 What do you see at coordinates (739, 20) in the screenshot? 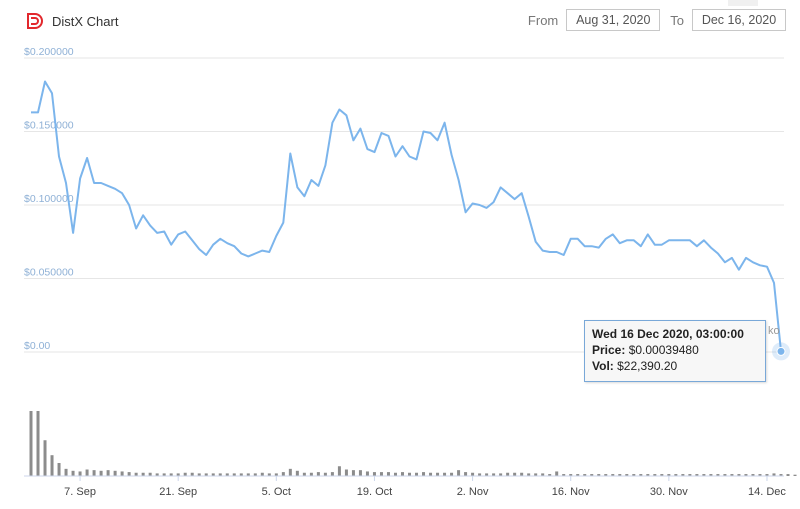
I see `to-date-input` at bounding box center [739, 20].